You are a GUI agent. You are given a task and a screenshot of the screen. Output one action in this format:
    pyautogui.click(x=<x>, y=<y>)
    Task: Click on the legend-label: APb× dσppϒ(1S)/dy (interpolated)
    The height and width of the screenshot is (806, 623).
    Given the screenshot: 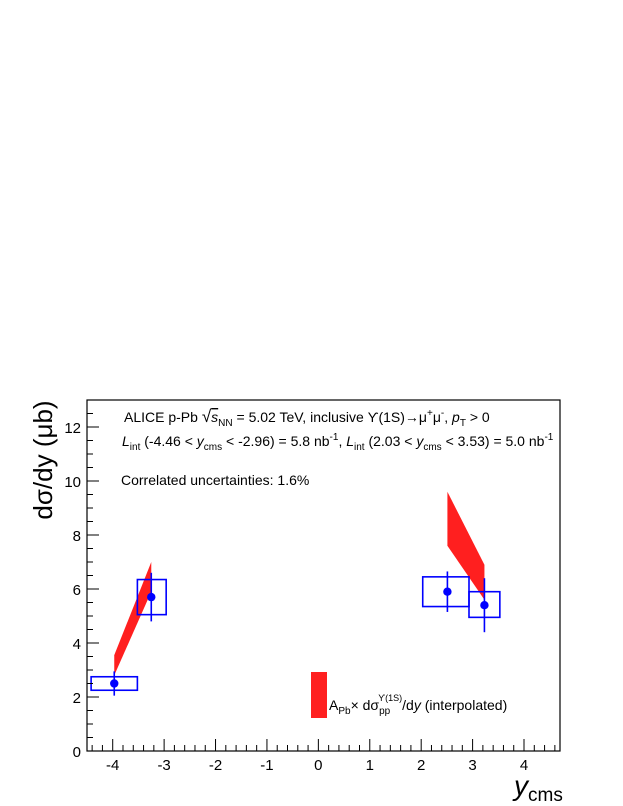 What is the action you would take?
    pyautogui.click(x=418, y=705)
    